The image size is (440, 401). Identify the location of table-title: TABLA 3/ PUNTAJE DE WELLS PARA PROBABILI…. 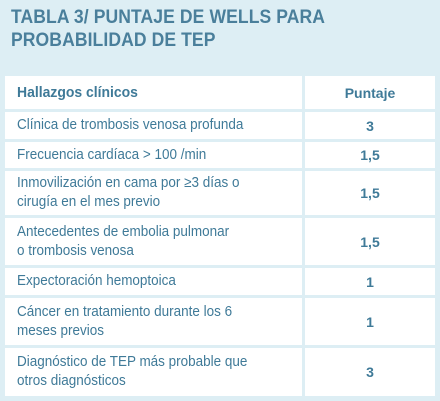
(200, 29).